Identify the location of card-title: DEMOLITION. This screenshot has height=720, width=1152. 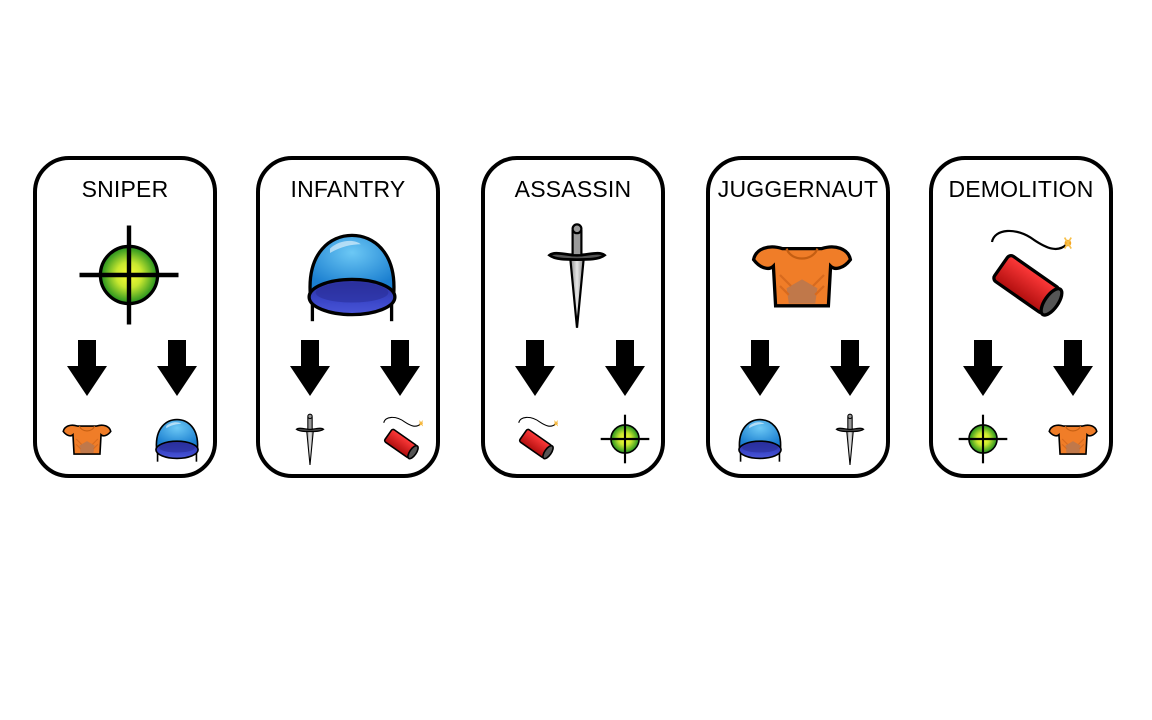
(1021, 189).